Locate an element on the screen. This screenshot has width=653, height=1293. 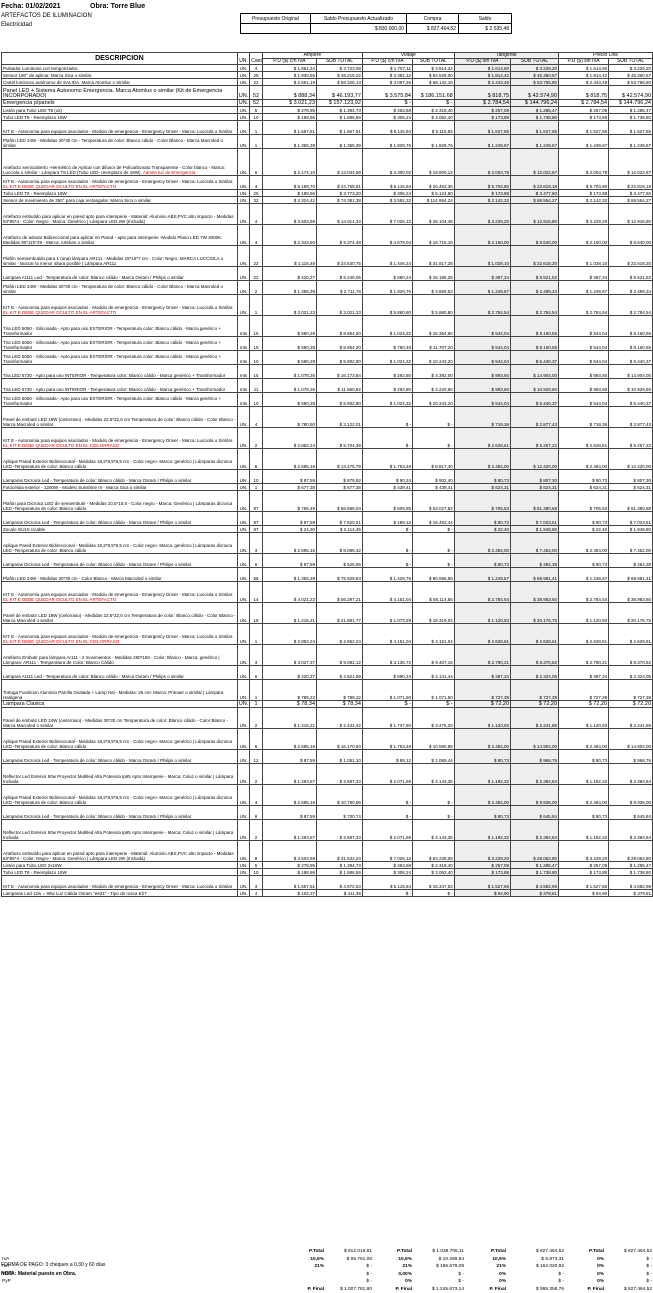
precio-link-subtotal: $ 1.738,80 is located at coordinates (631, 117).